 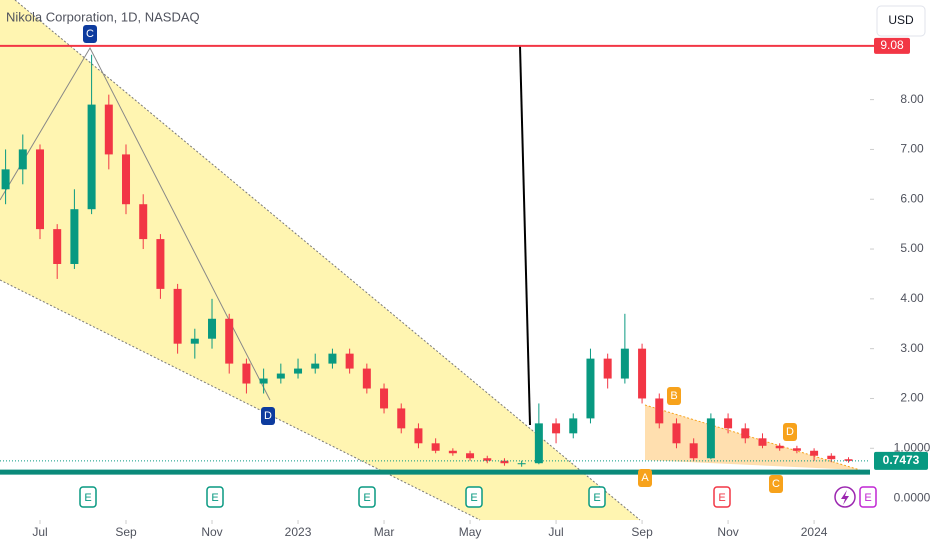 I want to click on pattern-label: B, so click(x=673, y=396).